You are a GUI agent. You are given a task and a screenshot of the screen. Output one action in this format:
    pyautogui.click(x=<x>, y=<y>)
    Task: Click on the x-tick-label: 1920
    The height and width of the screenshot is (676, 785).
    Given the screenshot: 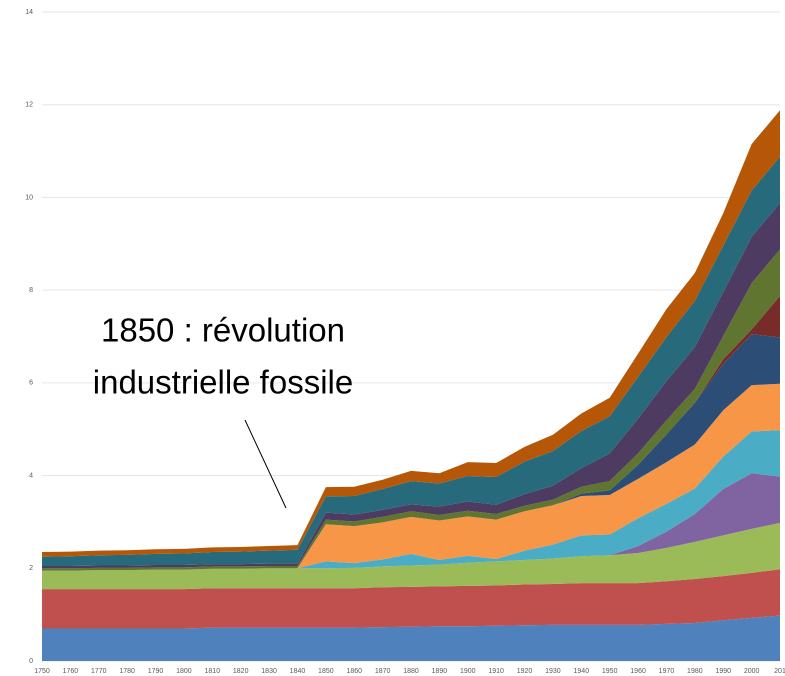 What is the action you would take?
    pyautogui.click(x=525, y=671)
    